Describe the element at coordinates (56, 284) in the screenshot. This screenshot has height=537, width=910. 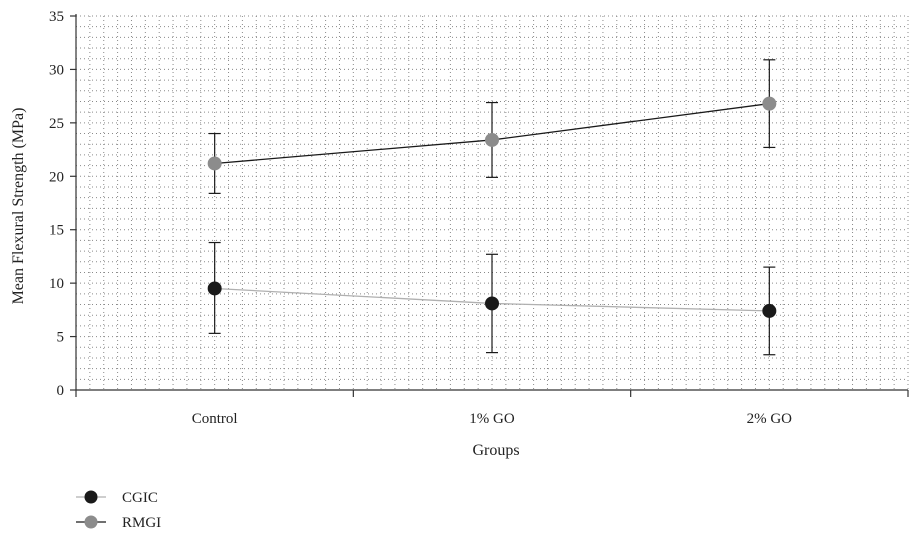
I see `y-tick-label: 10` at that location.